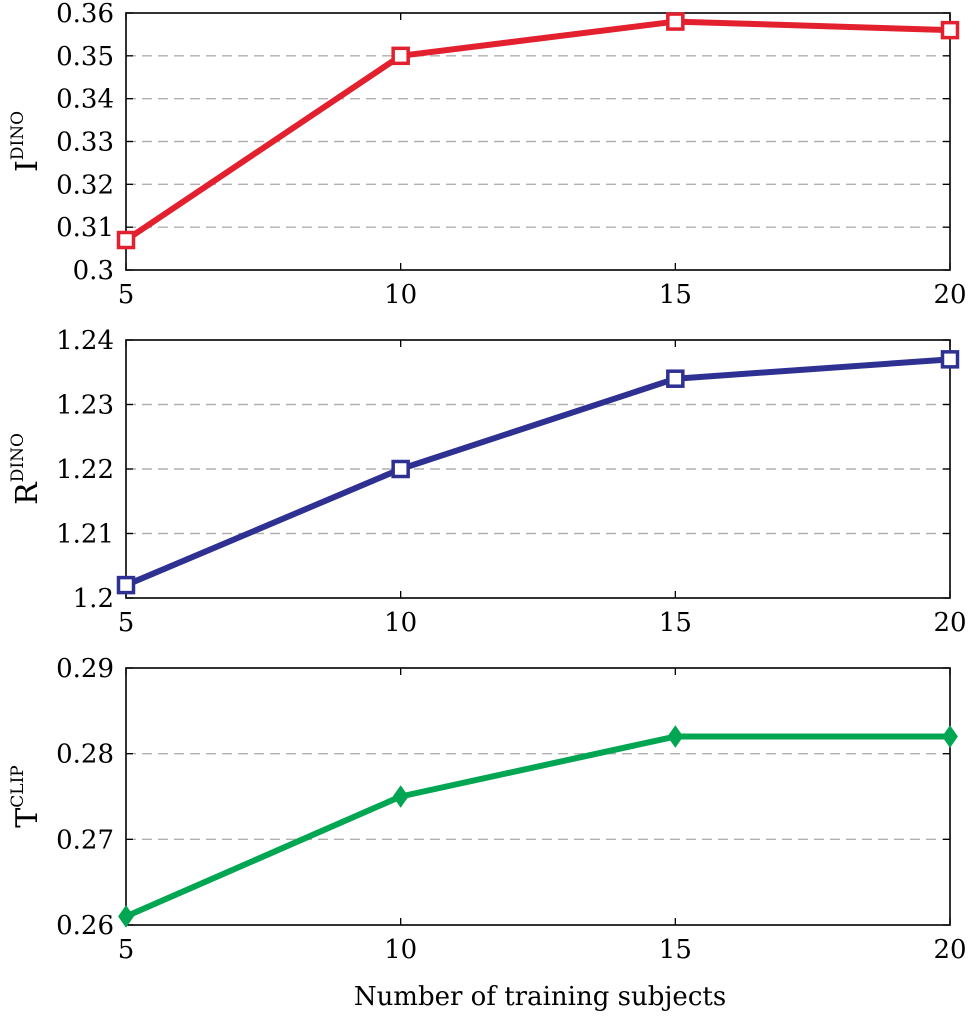  What do you see at coordinates (85, 926) in the screenshot?
I see `y-tick-label: 0.26` at bounding box center [85, 926].